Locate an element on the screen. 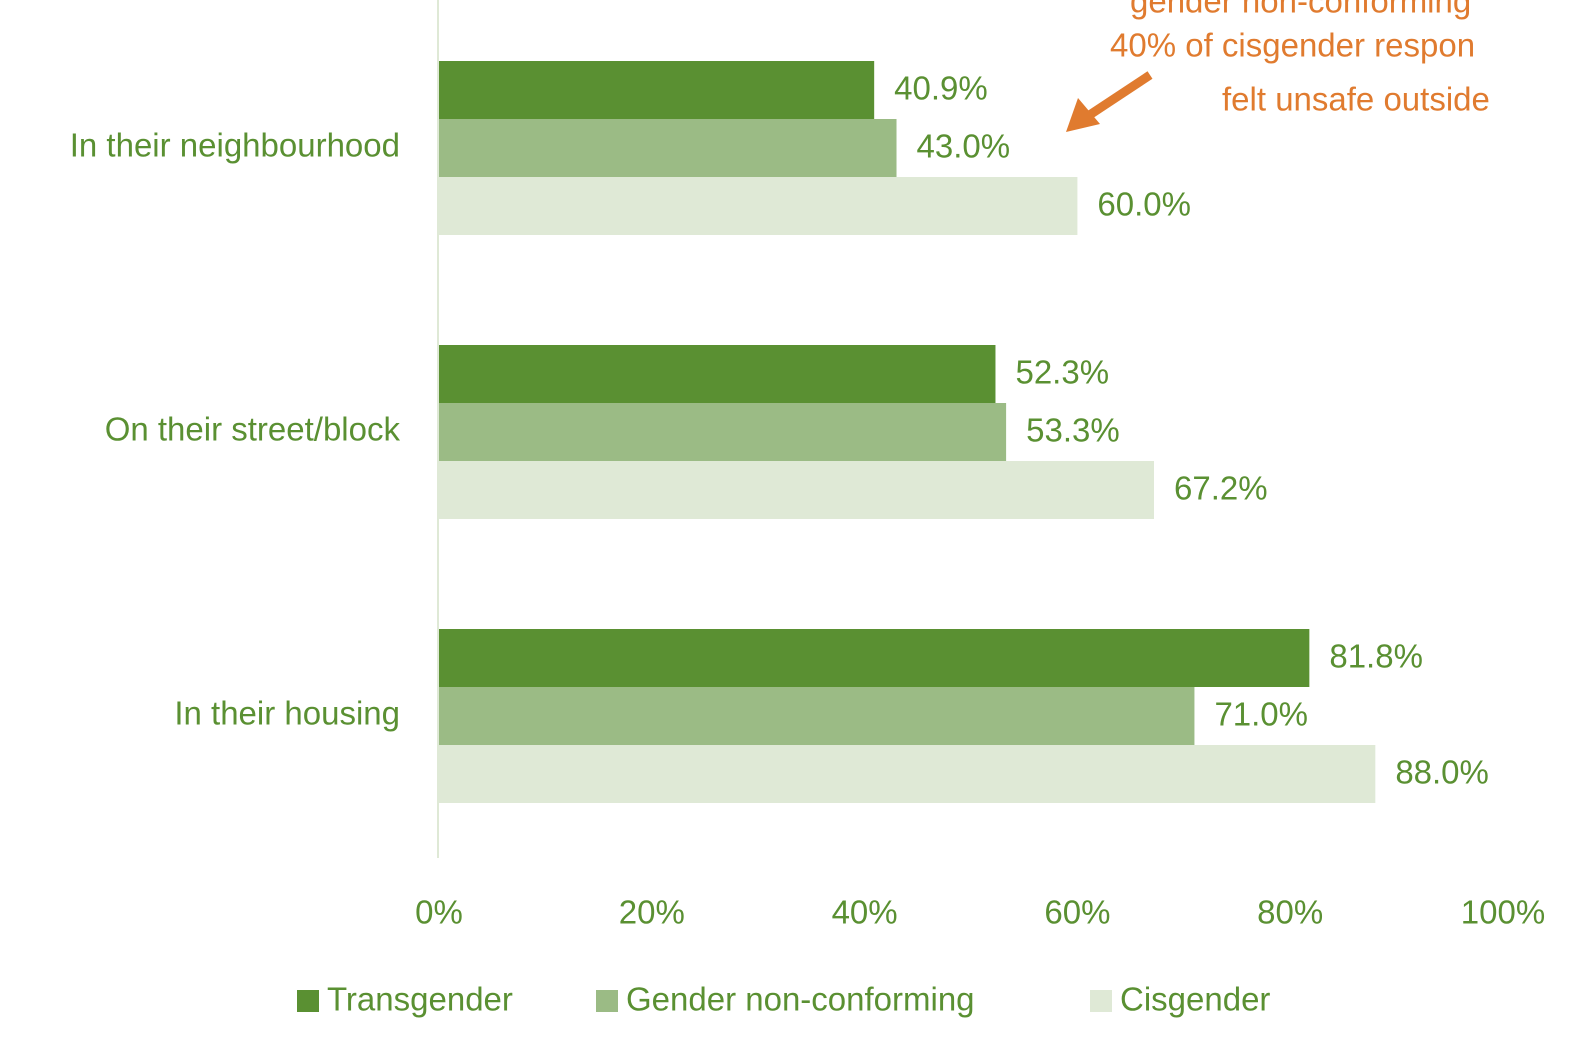 The width and height of the screenshot is (1595, 1045). x-tick-label: 100% is located at coordinates (1503, 912).